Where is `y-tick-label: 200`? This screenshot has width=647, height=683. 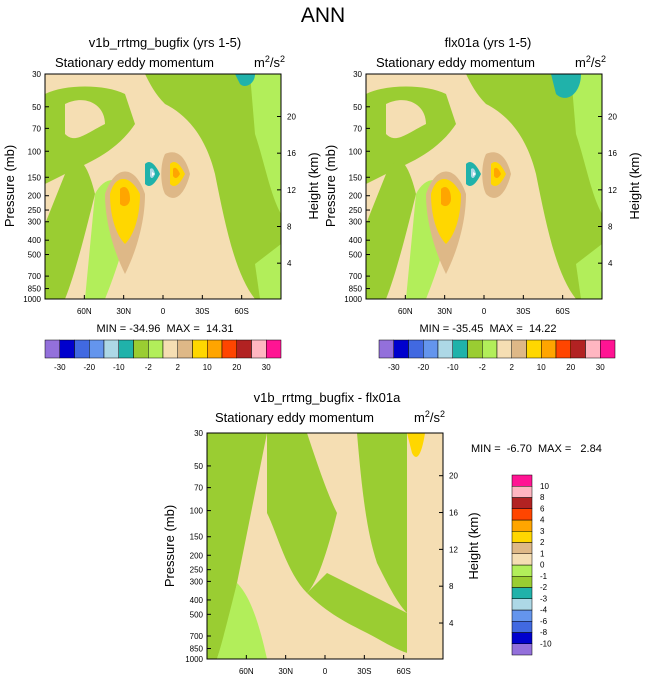 y-tick-label: 200 is located at coordinates (35, 196).